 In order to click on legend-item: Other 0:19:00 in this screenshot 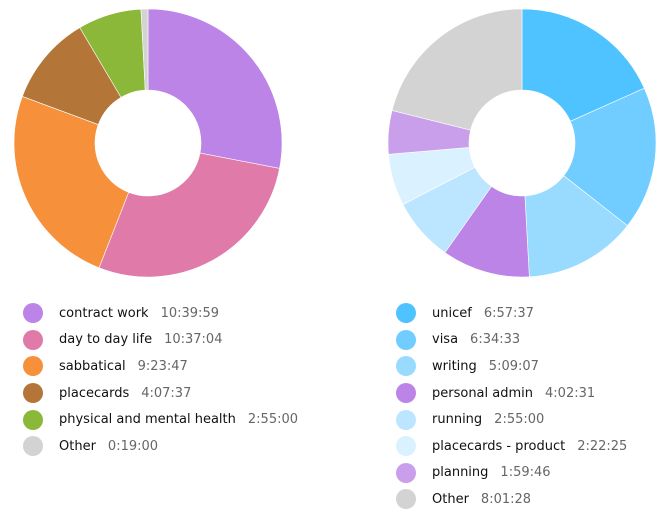, I will do `click(160, 446)`.